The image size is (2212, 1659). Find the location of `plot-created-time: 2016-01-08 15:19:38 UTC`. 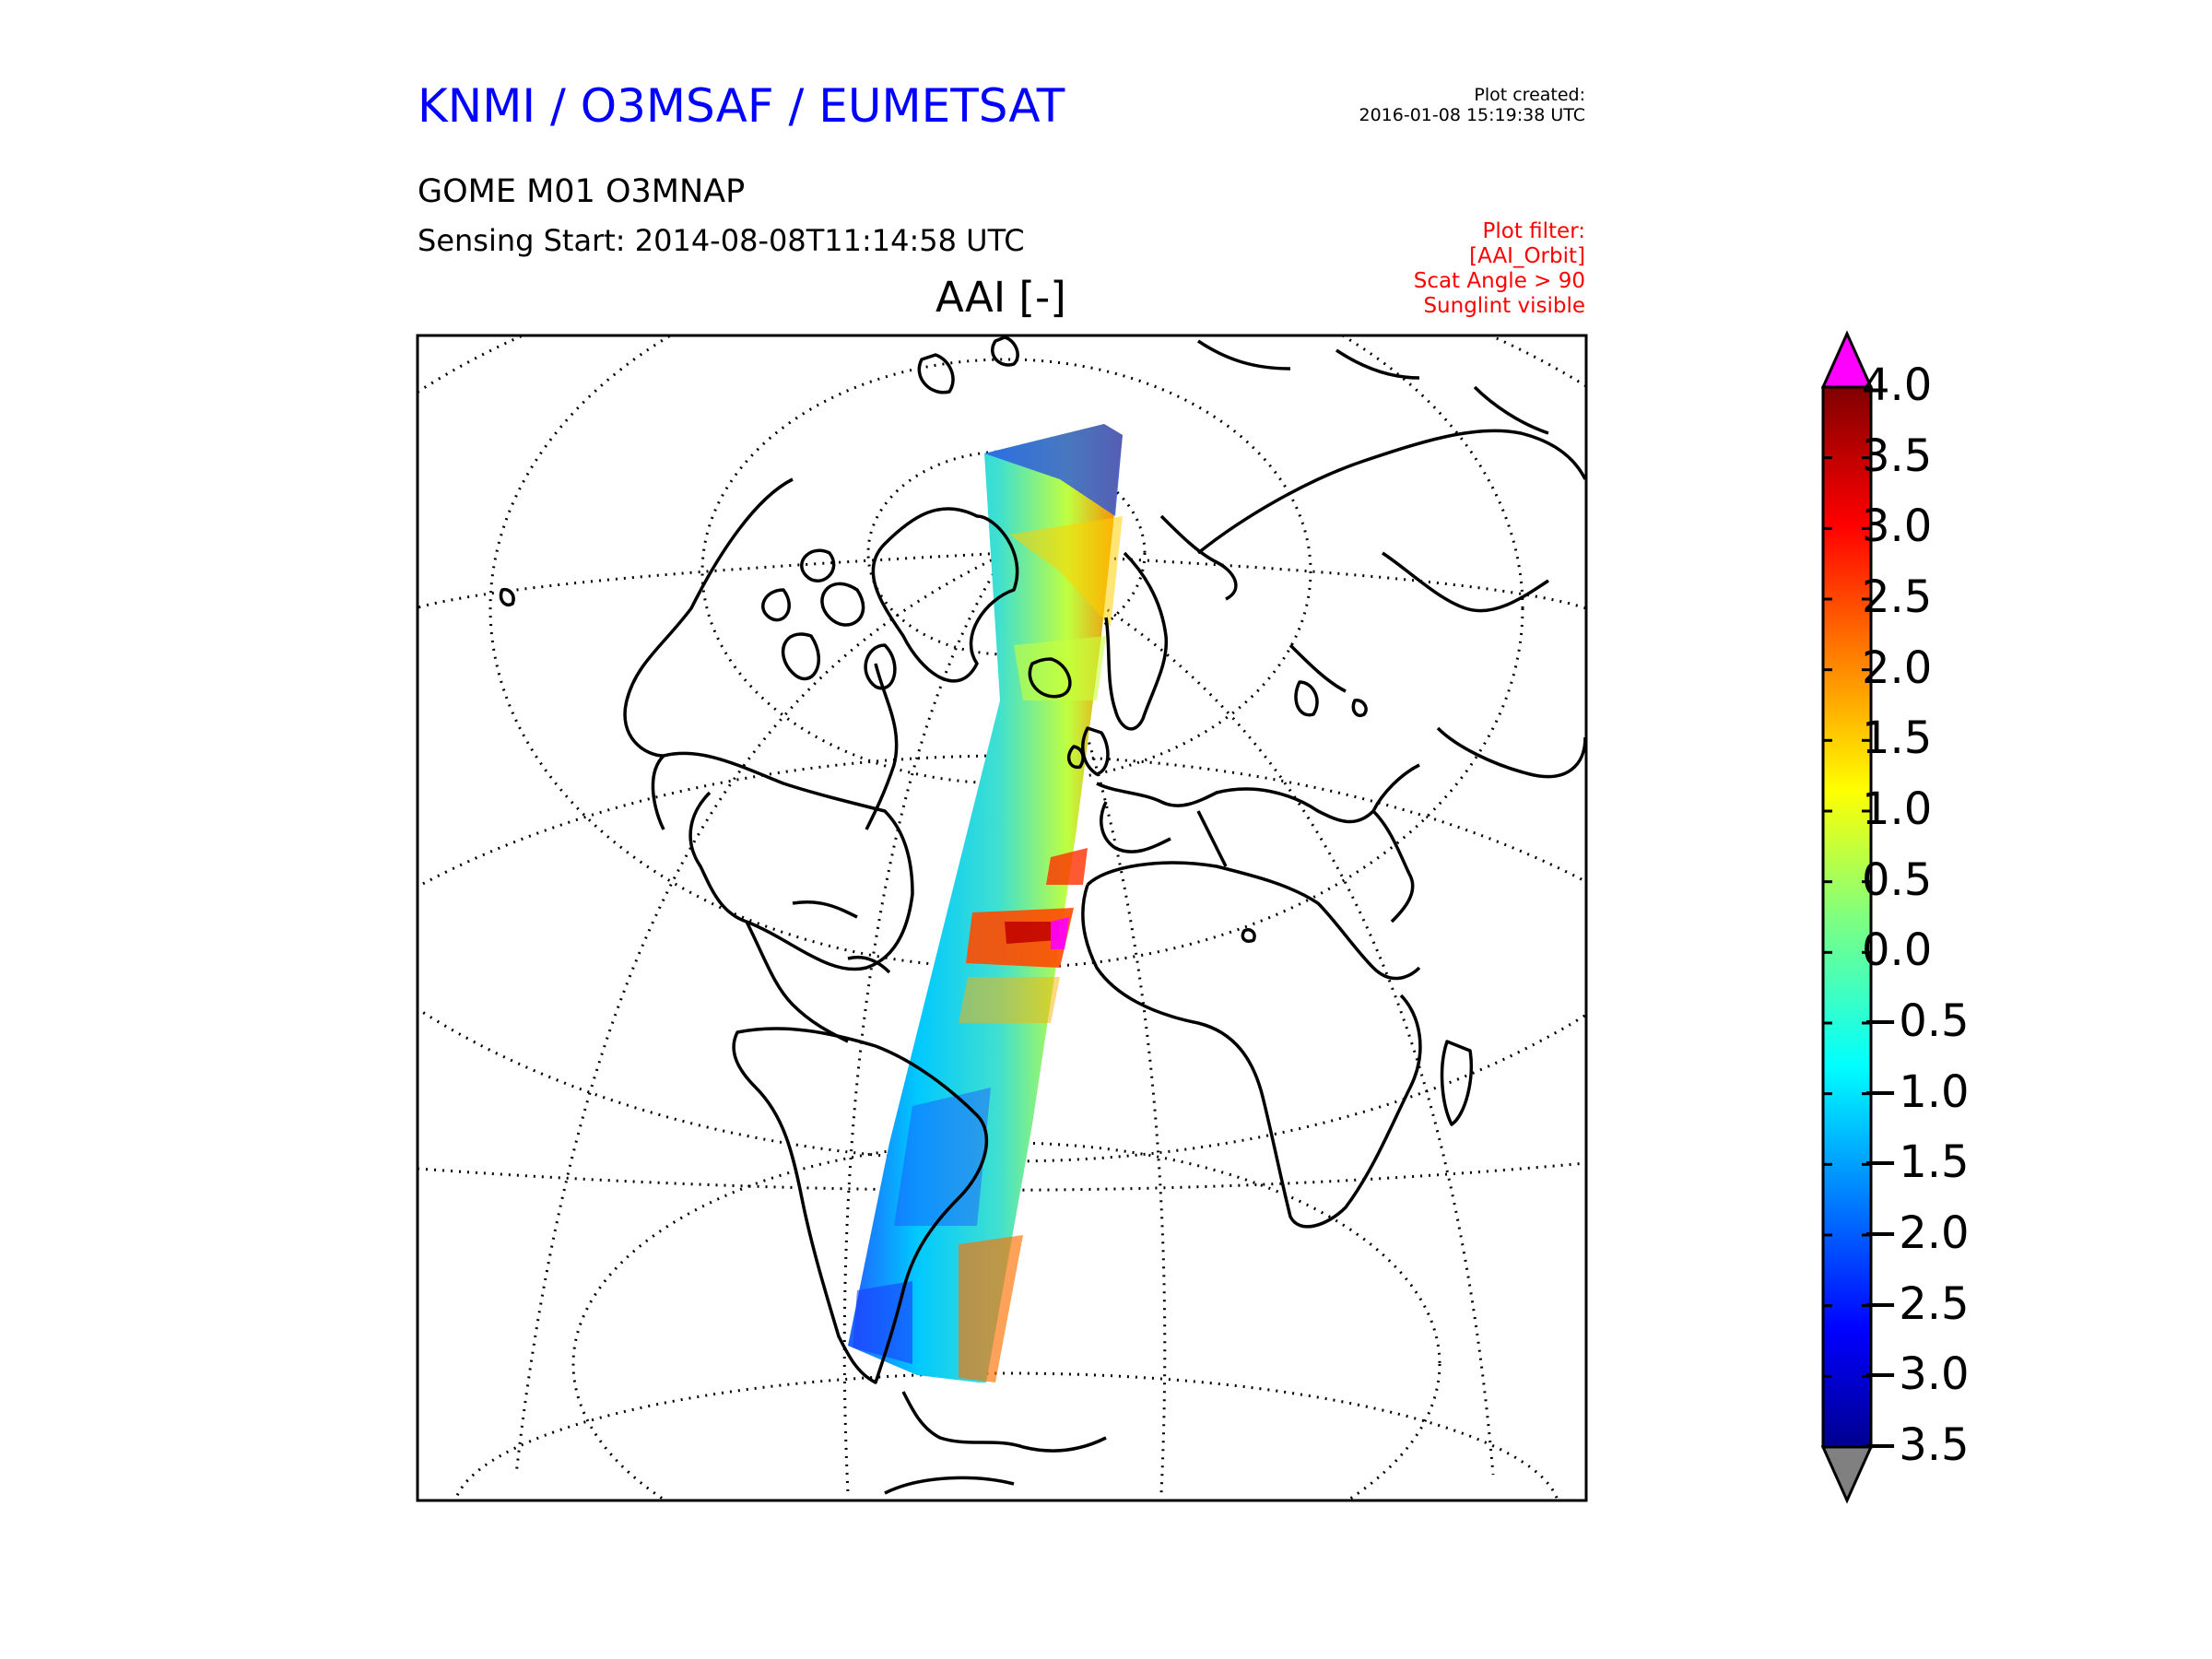

plot-created-time: 2016-01-08 15:19:38 UTC is located at coordinates (1472, 115).